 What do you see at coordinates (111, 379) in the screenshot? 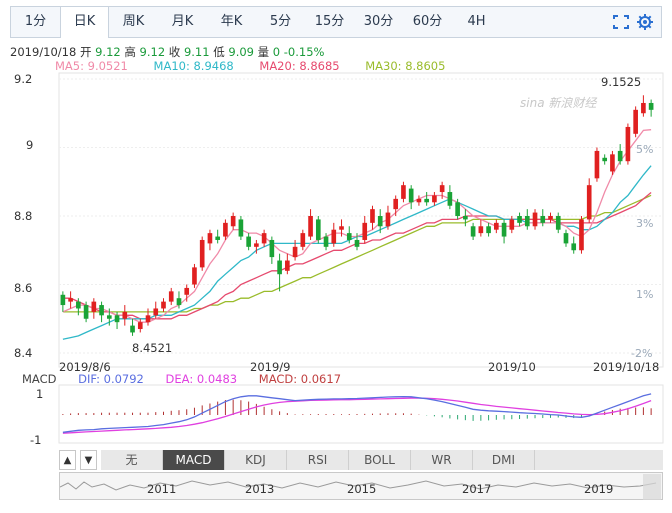
I see `dif-legend: DIF: 0.0792` at bounding box center [111, 379].